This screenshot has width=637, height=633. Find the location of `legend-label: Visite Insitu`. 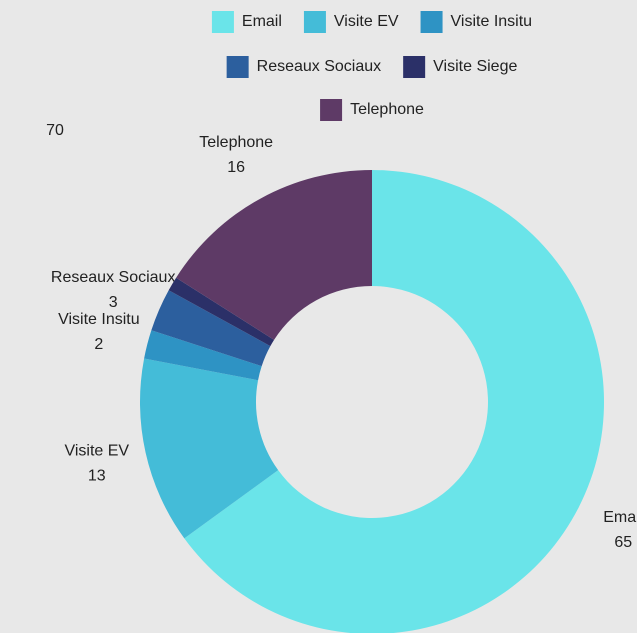

legend-label: Visite Insitu is located at coordinates (492, 21).